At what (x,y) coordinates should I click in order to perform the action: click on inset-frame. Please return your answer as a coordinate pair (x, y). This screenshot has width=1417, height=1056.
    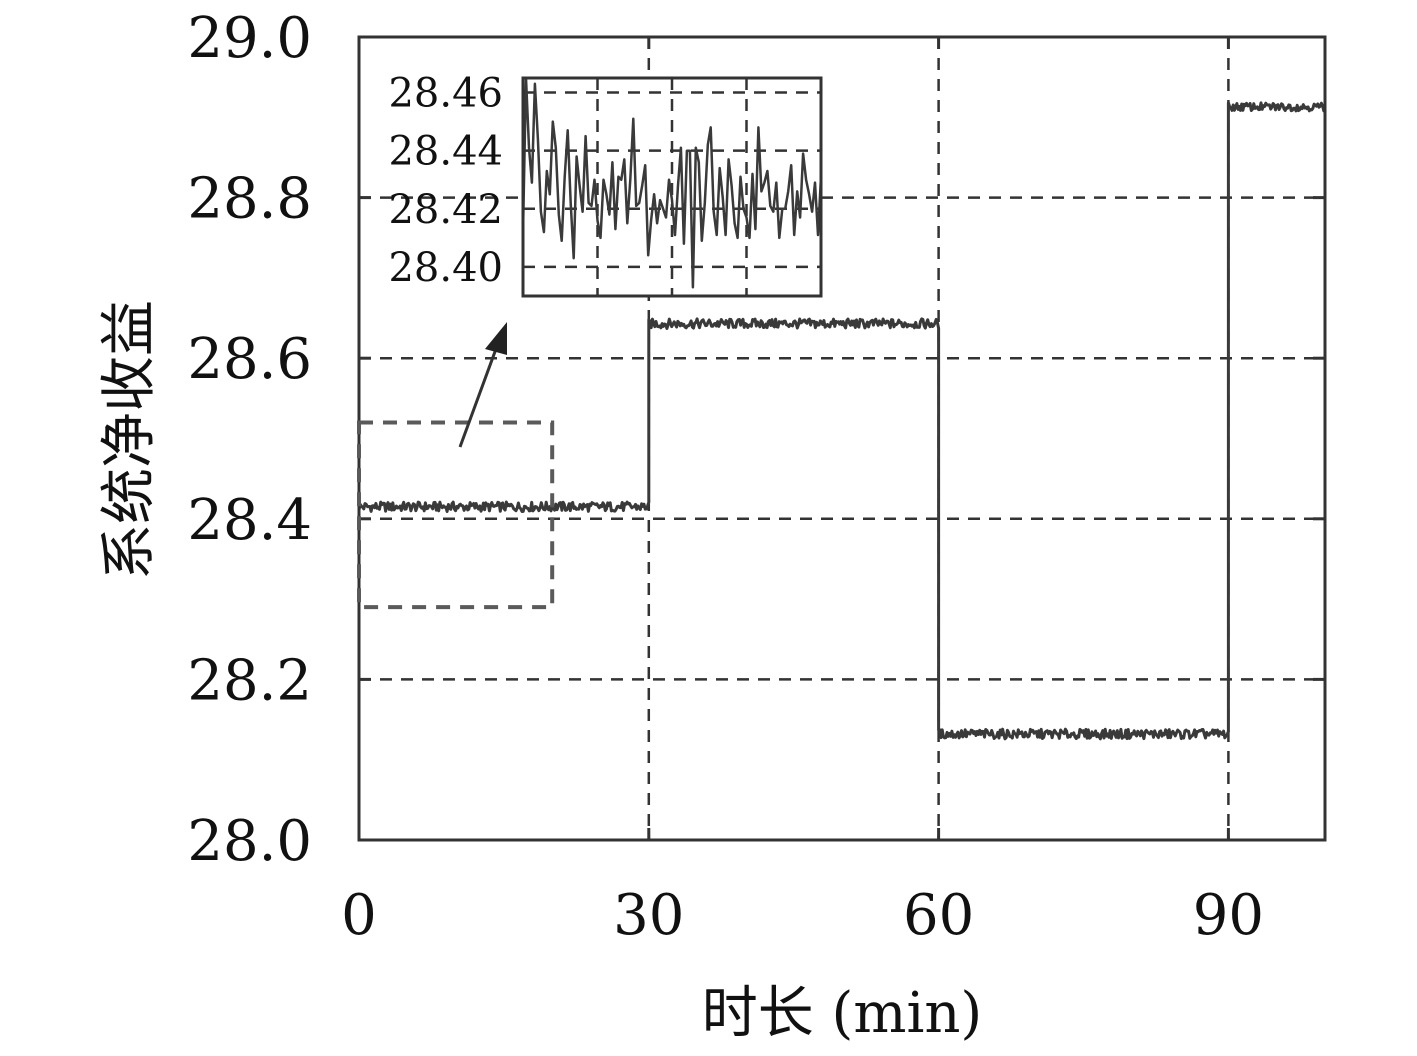
    Looking at the image, I should click on (672, 187).